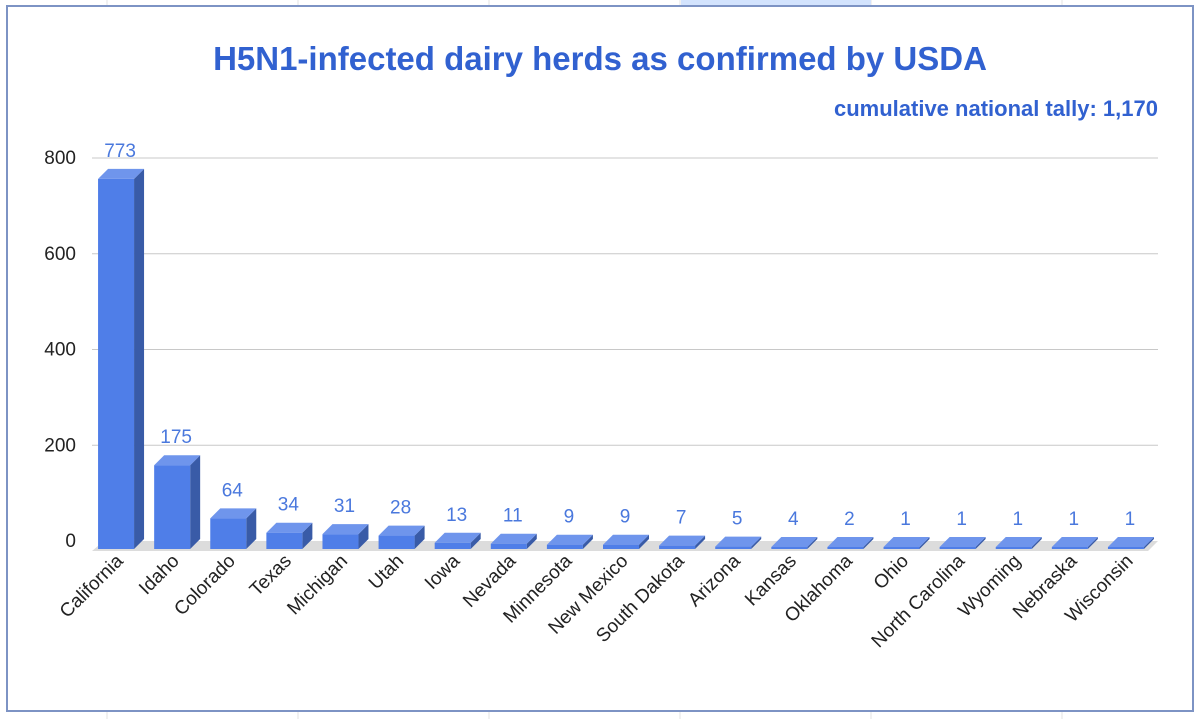 Image resolution: width=1200 pixels, height=719 pixels. Describe the element at coordinates (714, 580) in the screenshot. I see `x-tick-label: Arizona` at that location.